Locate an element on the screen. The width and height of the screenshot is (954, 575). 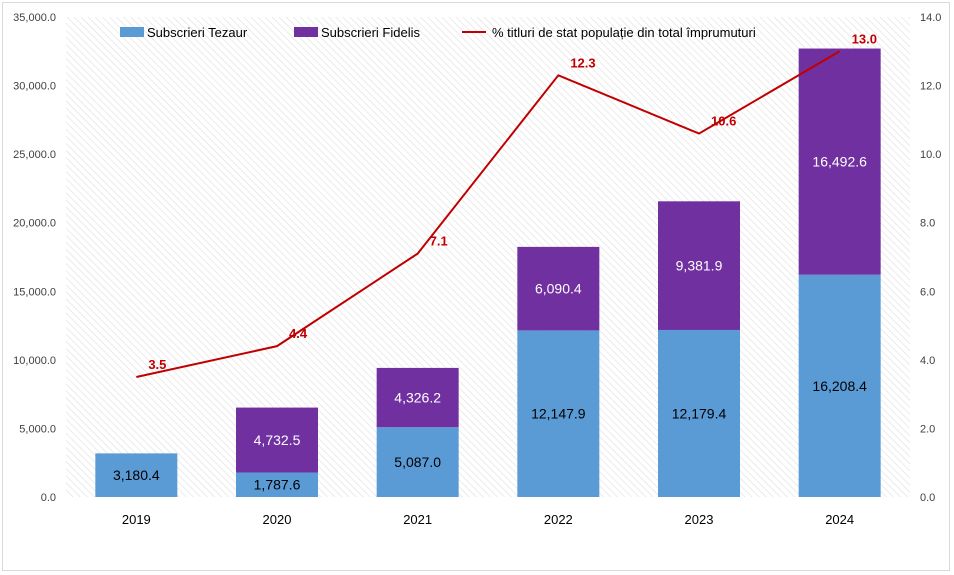
bar-subscrieri-tezaur-2022 is located at coordinates (558, 413).